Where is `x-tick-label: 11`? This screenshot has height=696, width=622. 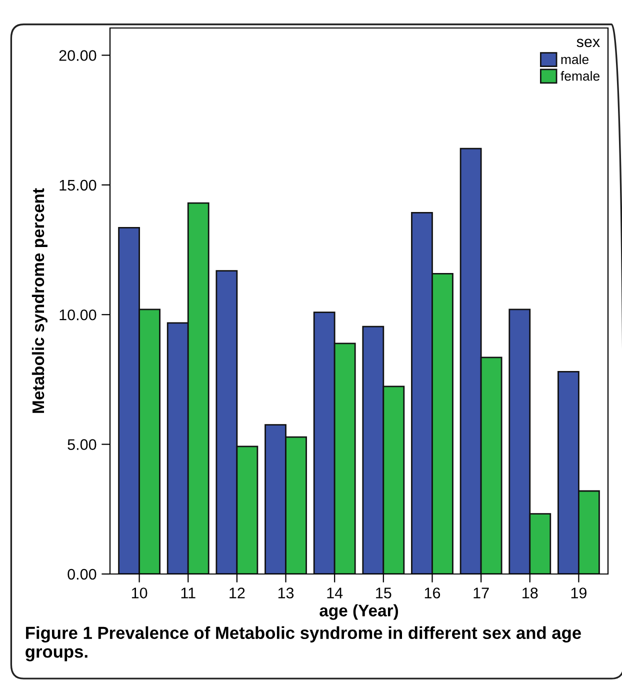 x-tick-label: 11 is located at coordinates (188, 593).